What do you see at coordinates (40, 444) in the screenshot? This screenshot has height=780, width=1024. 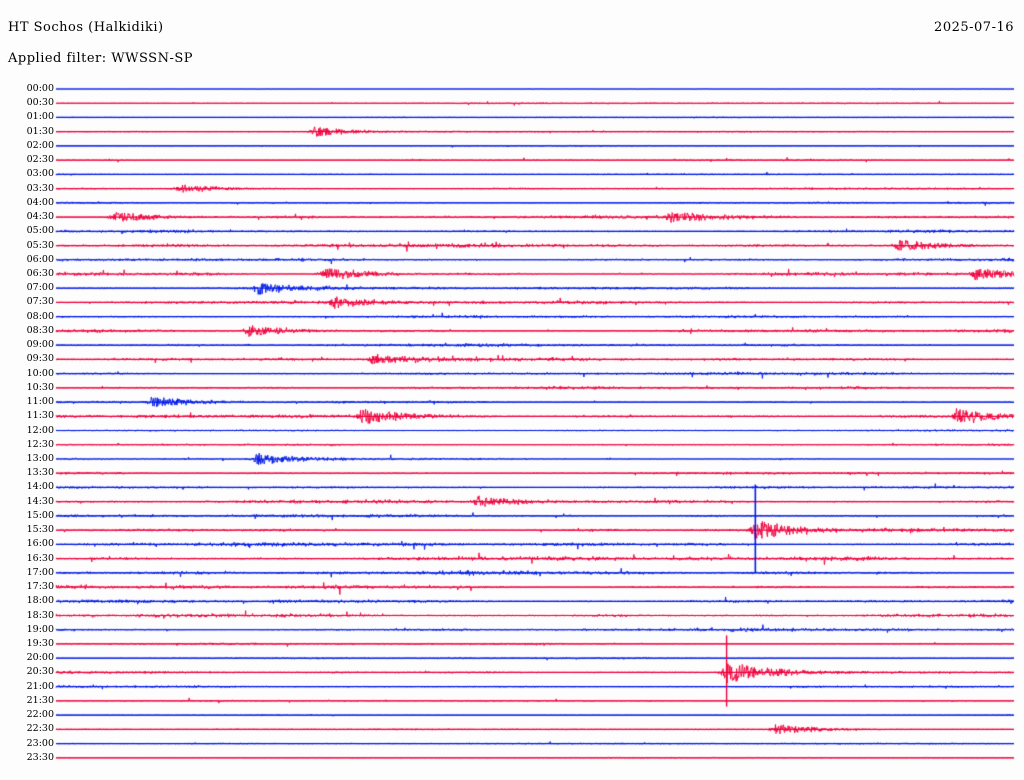 I see `time-label: 12:30` at bounding box center [40, 444].